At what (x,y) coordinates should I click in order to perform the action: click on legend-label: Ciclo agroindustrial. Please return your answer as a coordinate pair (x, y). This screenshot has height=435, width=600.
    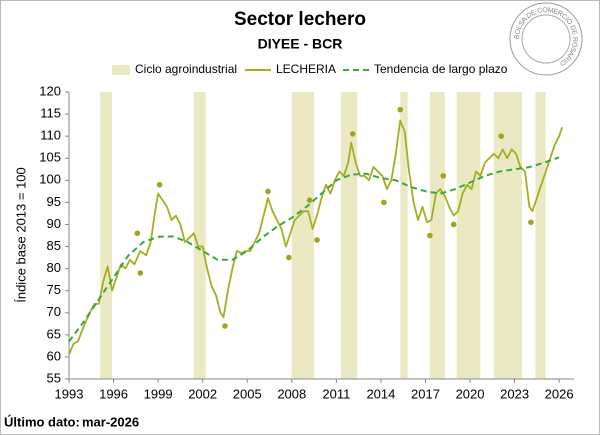
    Looking at the image, I should click on (186, 69).